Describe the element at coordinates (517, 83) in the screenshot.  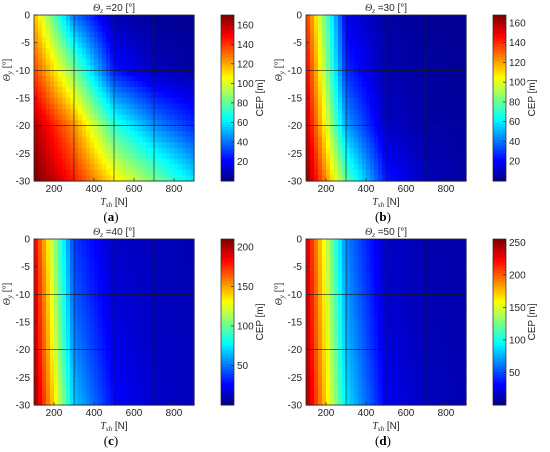
I see `colorbar-tick-label: 100` at that location.